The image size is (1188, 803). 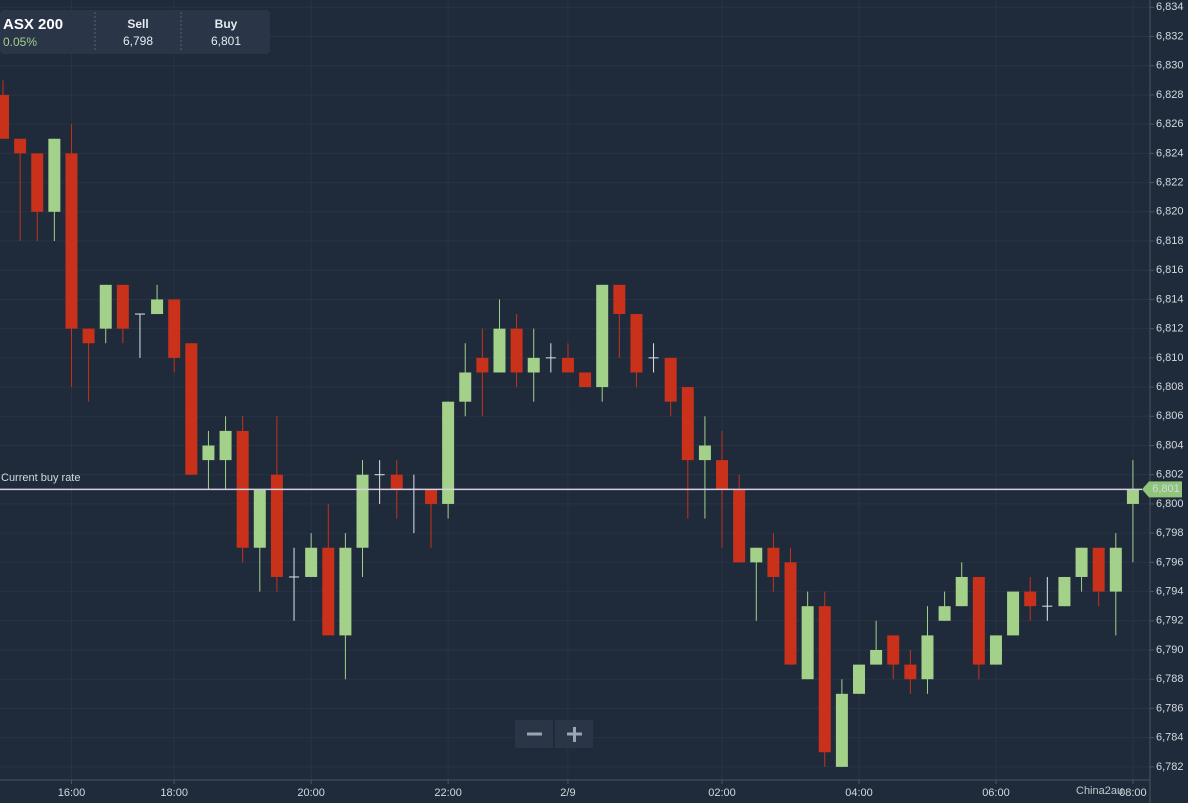 What do you see at coordinates (1170, 475) in the screenshot?
I see `y-tick-label: 6,802` at bounding box center [1170, 475].